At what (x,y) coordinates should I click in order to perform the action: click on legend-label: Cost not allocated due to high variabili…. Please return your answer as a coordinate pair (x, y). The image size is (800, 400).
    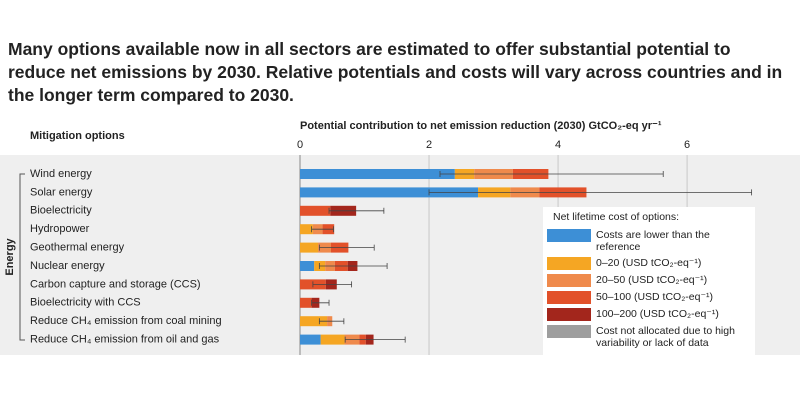
    Looking at the image, I should click on (665, 337).